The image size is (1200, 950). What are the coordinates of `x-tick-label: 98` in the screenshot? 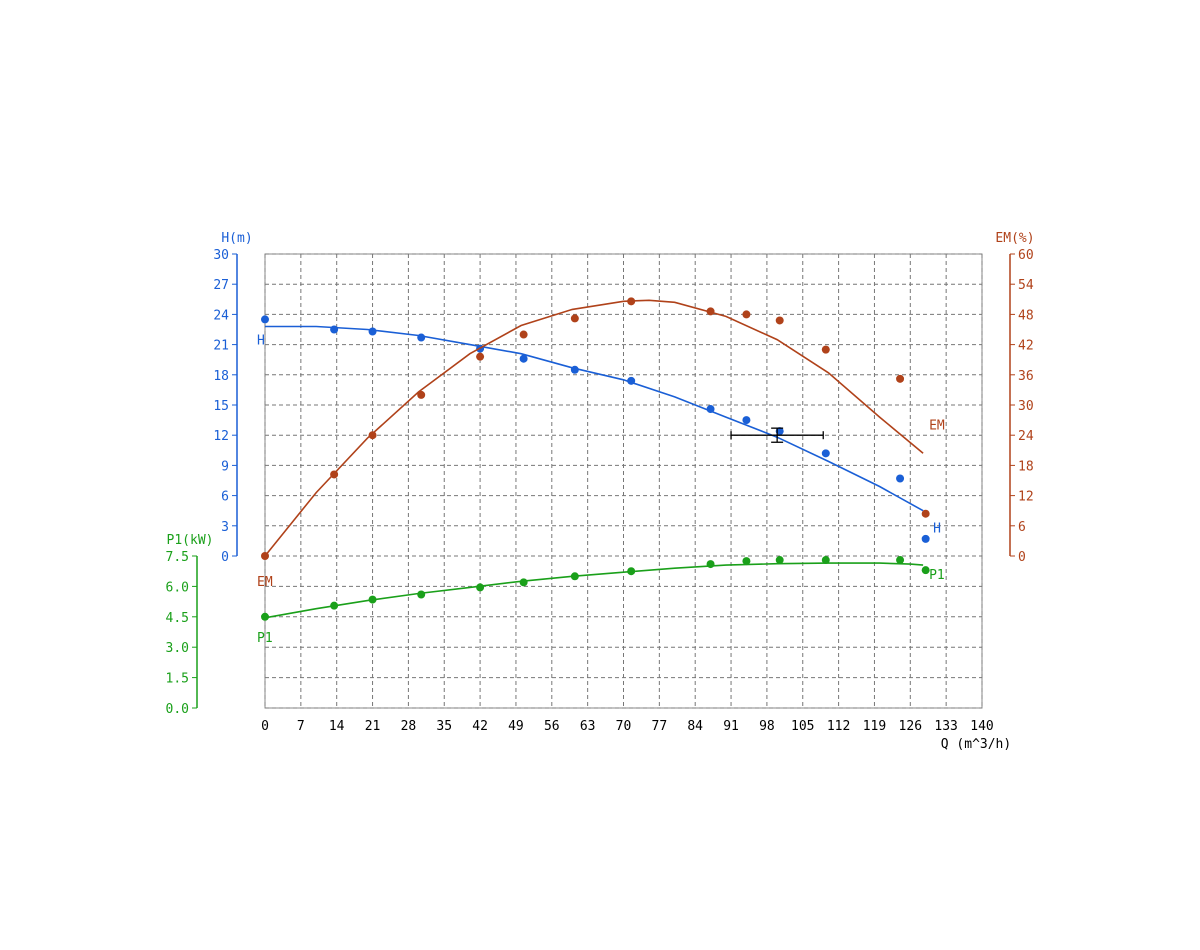 It's located at (767, 726).